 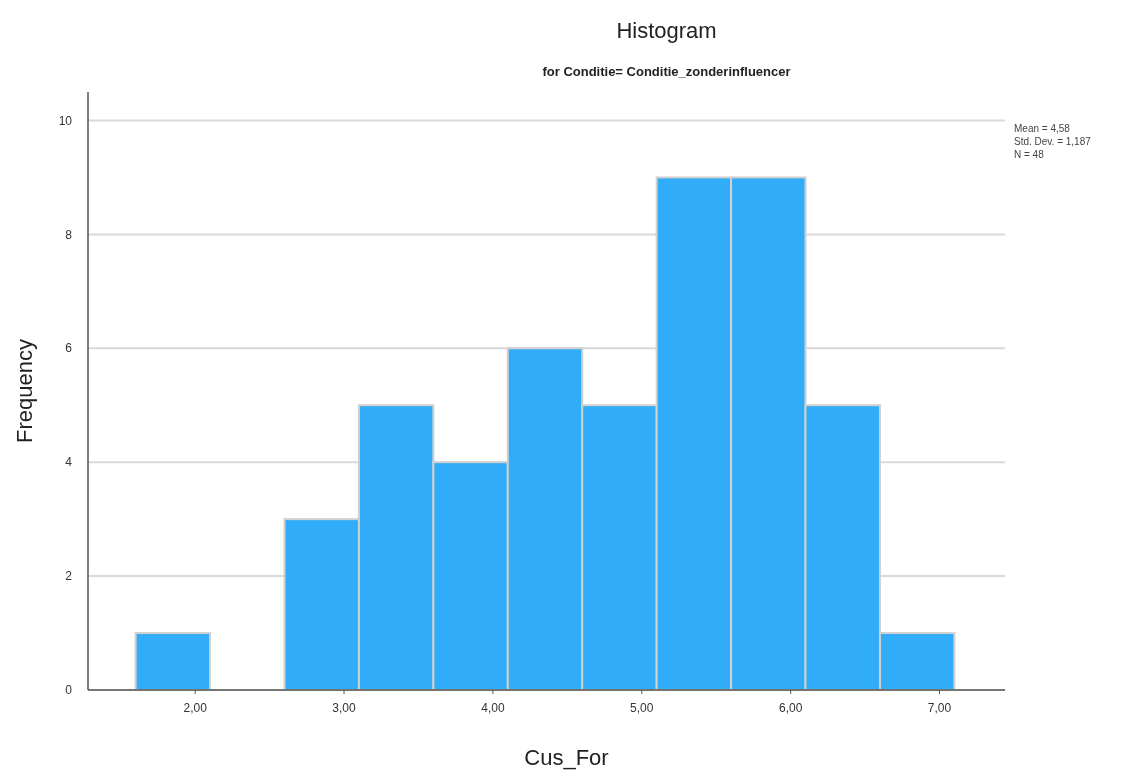 I want to click on x-tick-label: 7,00, so click(x=939, y=708).